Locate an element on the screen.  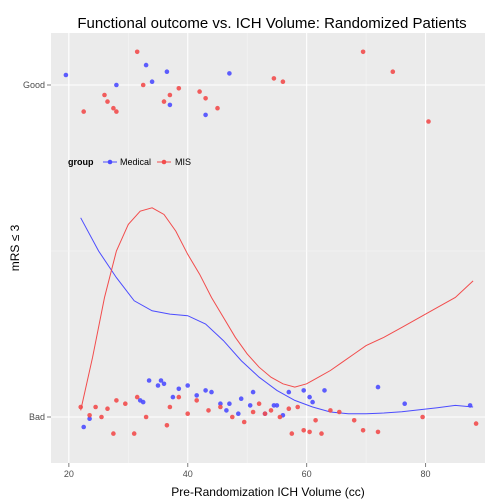
y-axis-title: mRS ≤ 3 is located at coordinates (15, 247).